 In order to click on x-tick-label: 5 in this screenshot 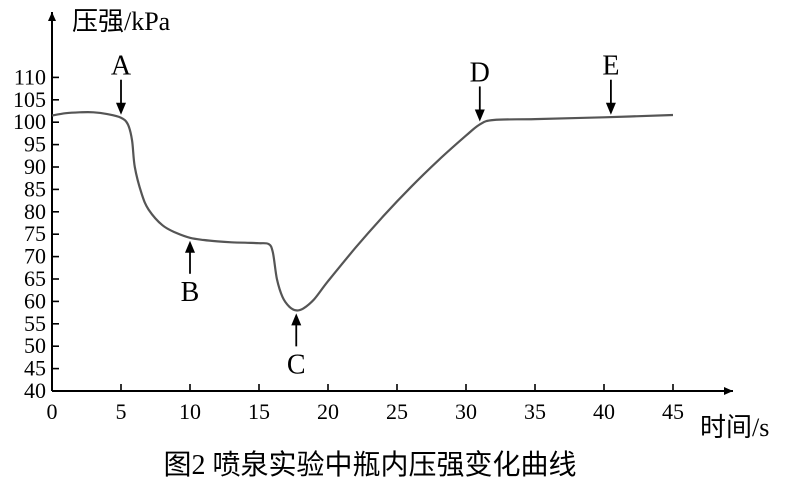, I will do `click(121, 411)`.